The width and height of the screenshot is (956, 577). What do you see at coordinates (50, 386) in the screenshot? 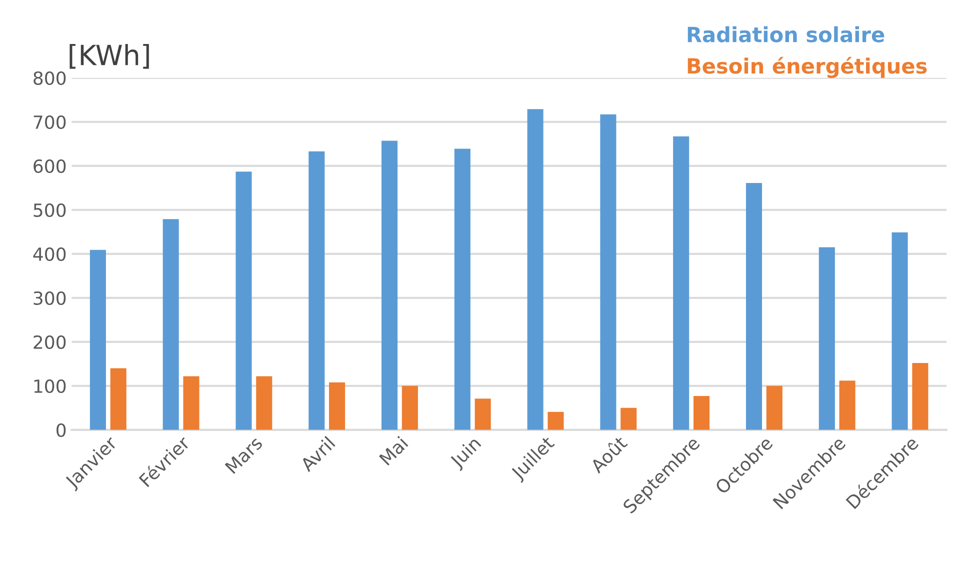
I see `y-tick-label: 100` at bounding box center [50, 386].